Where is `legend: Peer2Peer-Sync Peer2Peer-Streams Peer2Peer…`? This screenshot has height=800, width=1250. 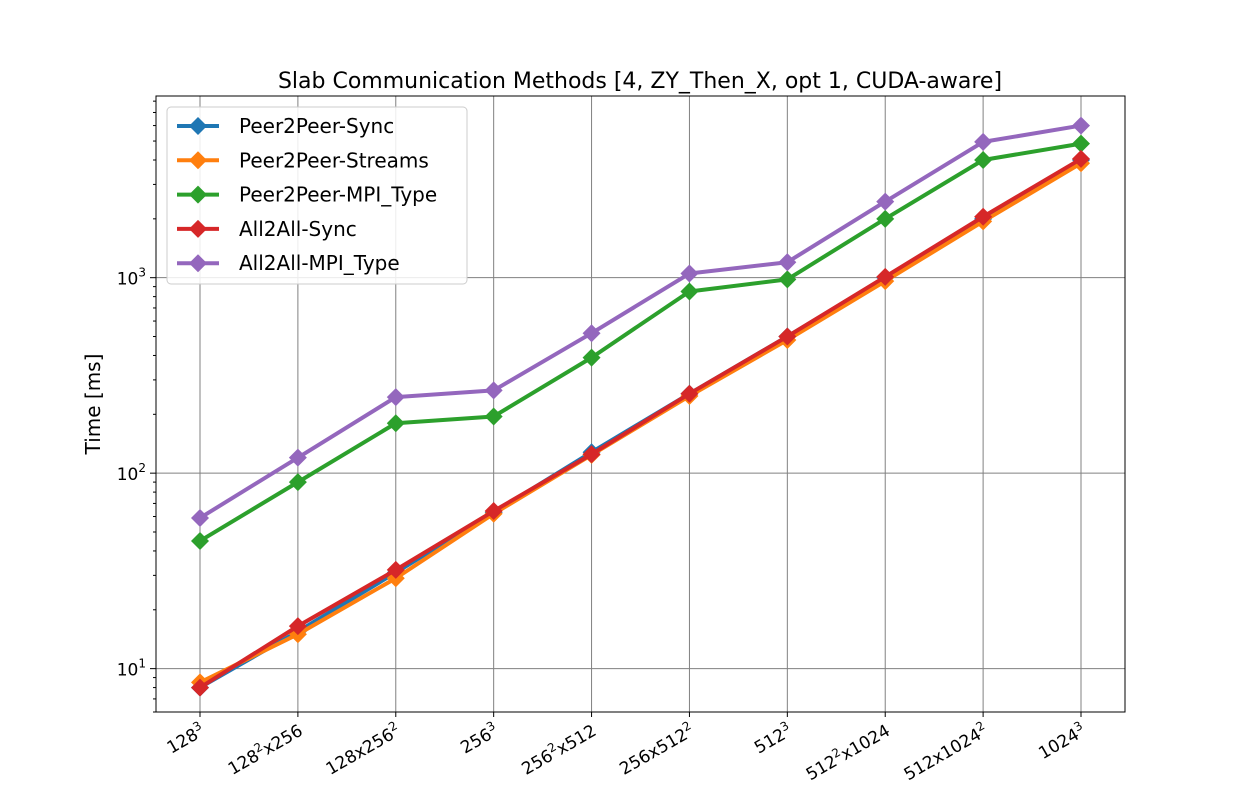 legend: Peer2Peer-Sync Peer2Peer-Streams Peer2Peer… is located at coordinates (317, 195).